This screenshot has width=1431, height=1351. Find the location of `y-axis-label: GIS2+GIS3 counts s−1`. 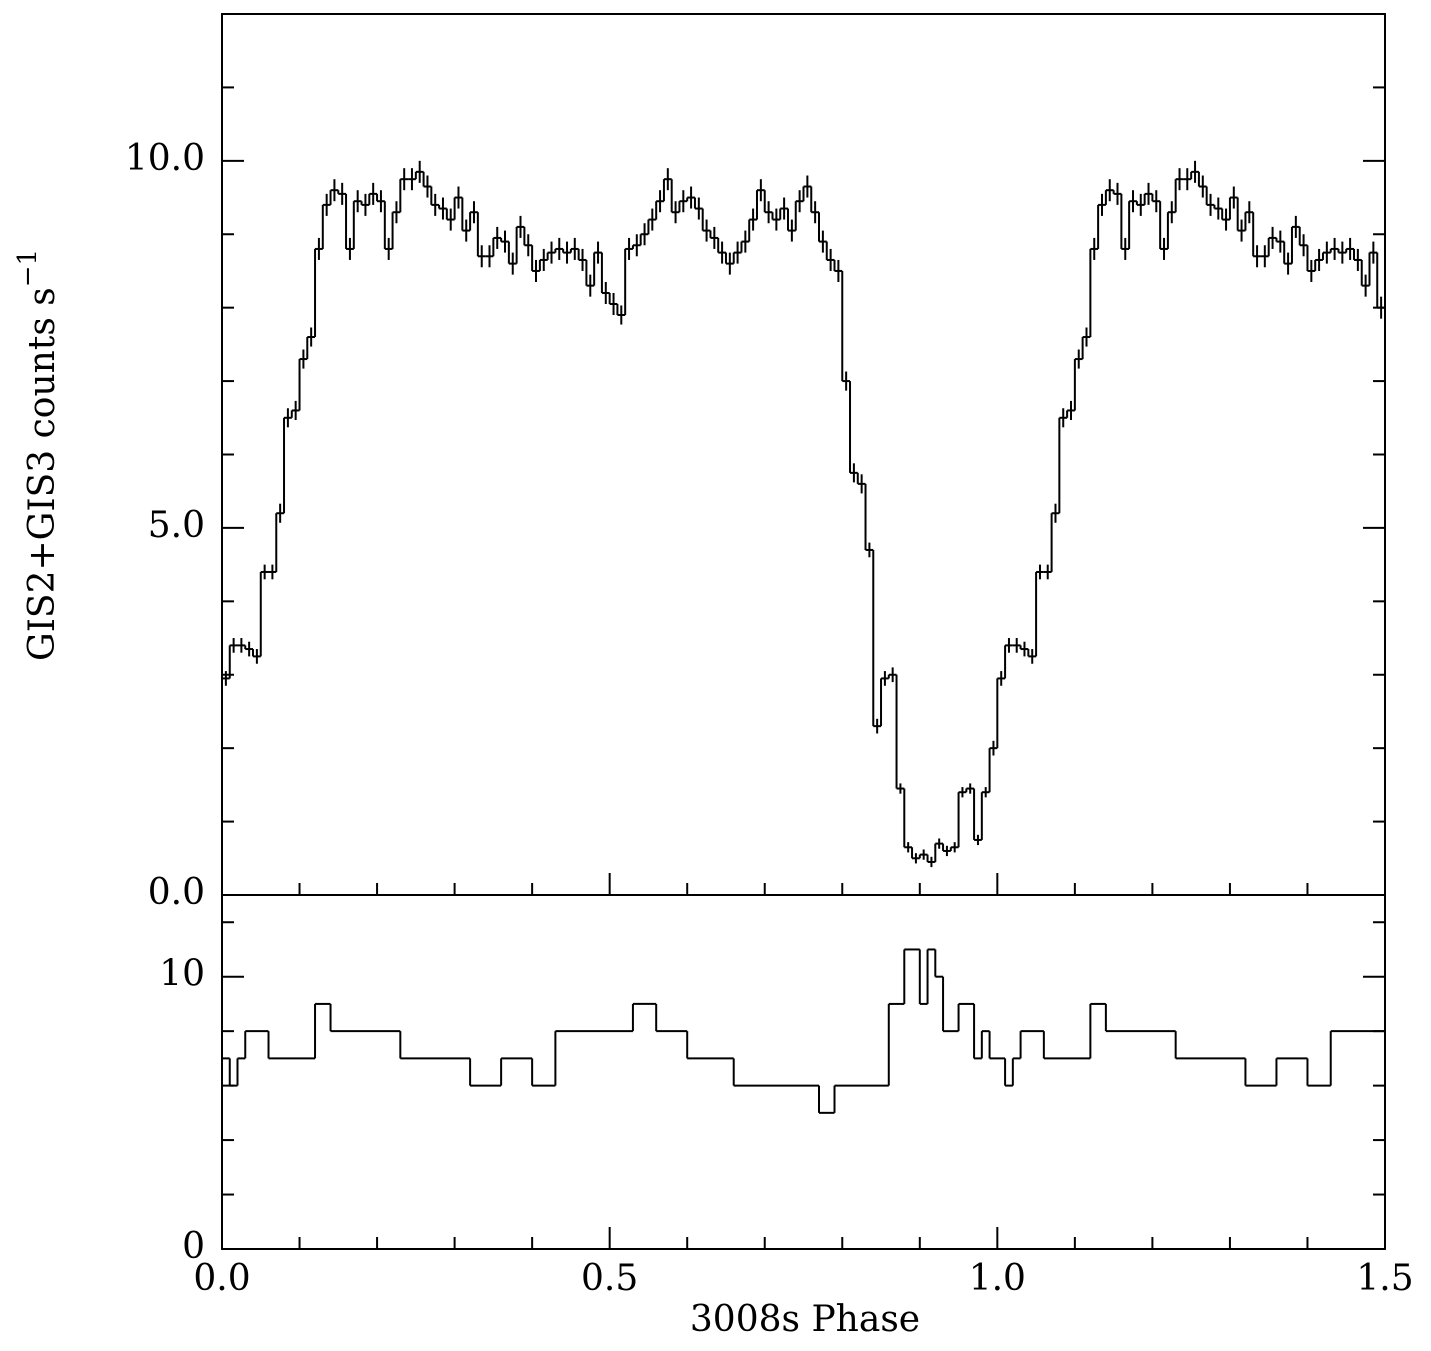

y-axis-label: GIS2+GIS3 counts s−1 is located at coordinates (38, 455).